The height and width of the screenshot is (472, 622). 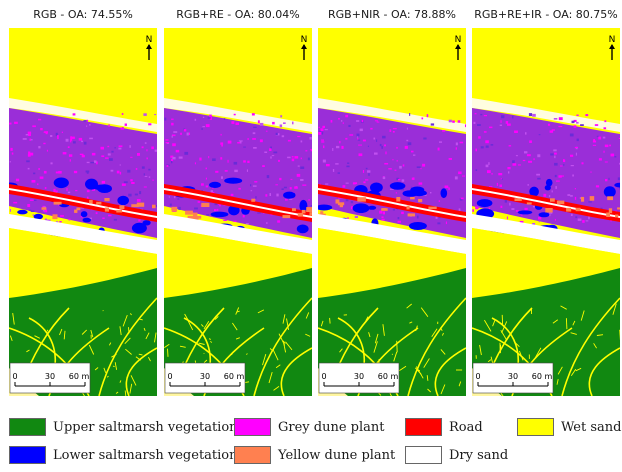 I want to click on panel-title: RGB - OA: 74.55%, so click(x=83, y=14).